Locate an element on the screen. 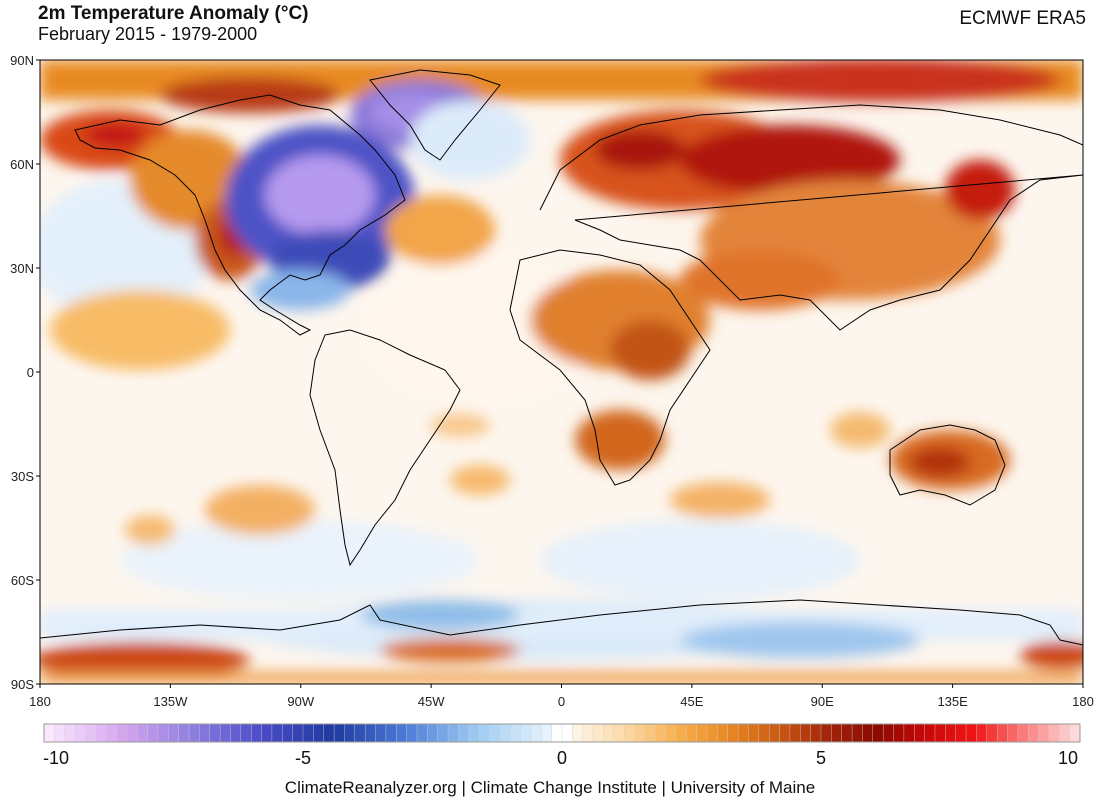 The width and height of the screenshot is (1100, 806). colorbar-frame is located at coordinates (562, 733).